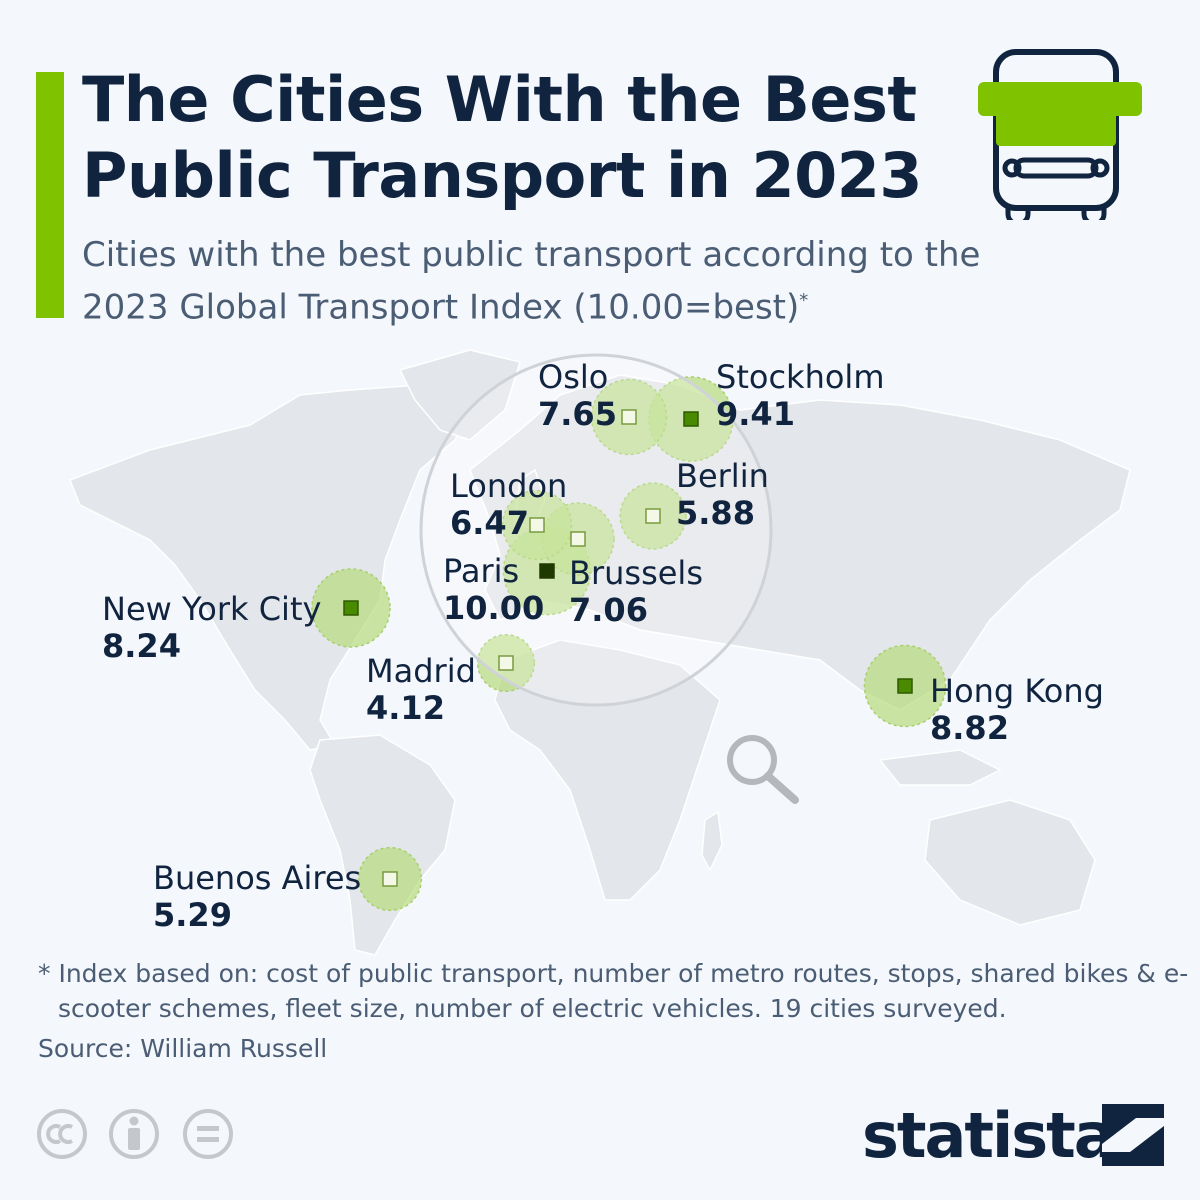 The height and width of the screenshot is (1200, 1200). I want to click on label-name-london: London, so click(508, 486).